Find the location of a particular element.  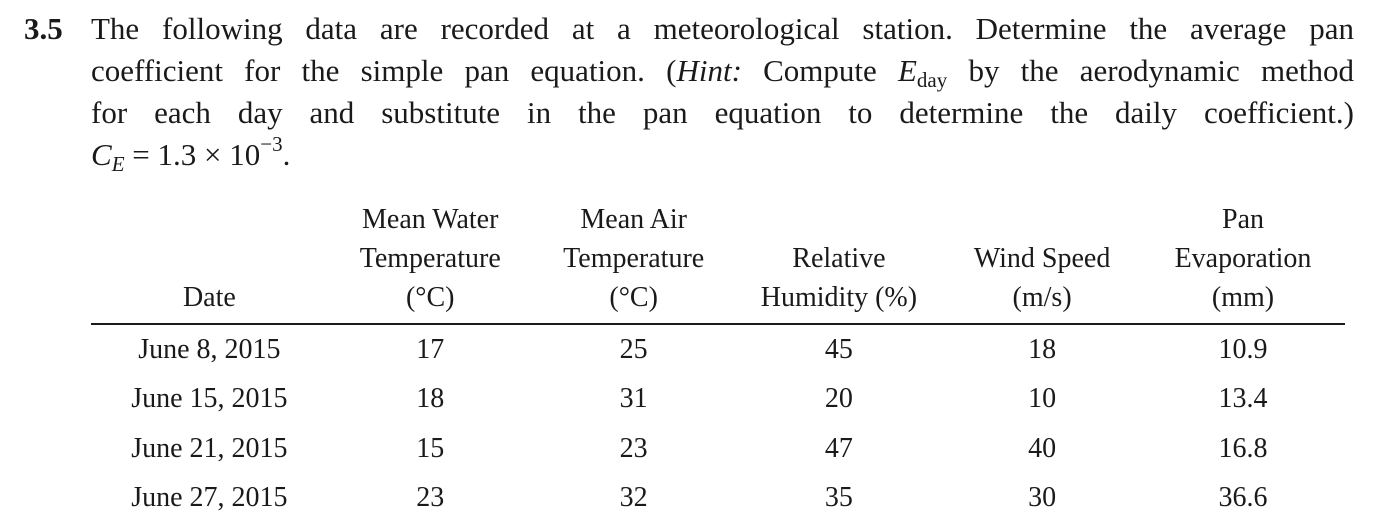

header-air-temp: Mean Air Temperature (°C) is located at coordinates (633, 262).